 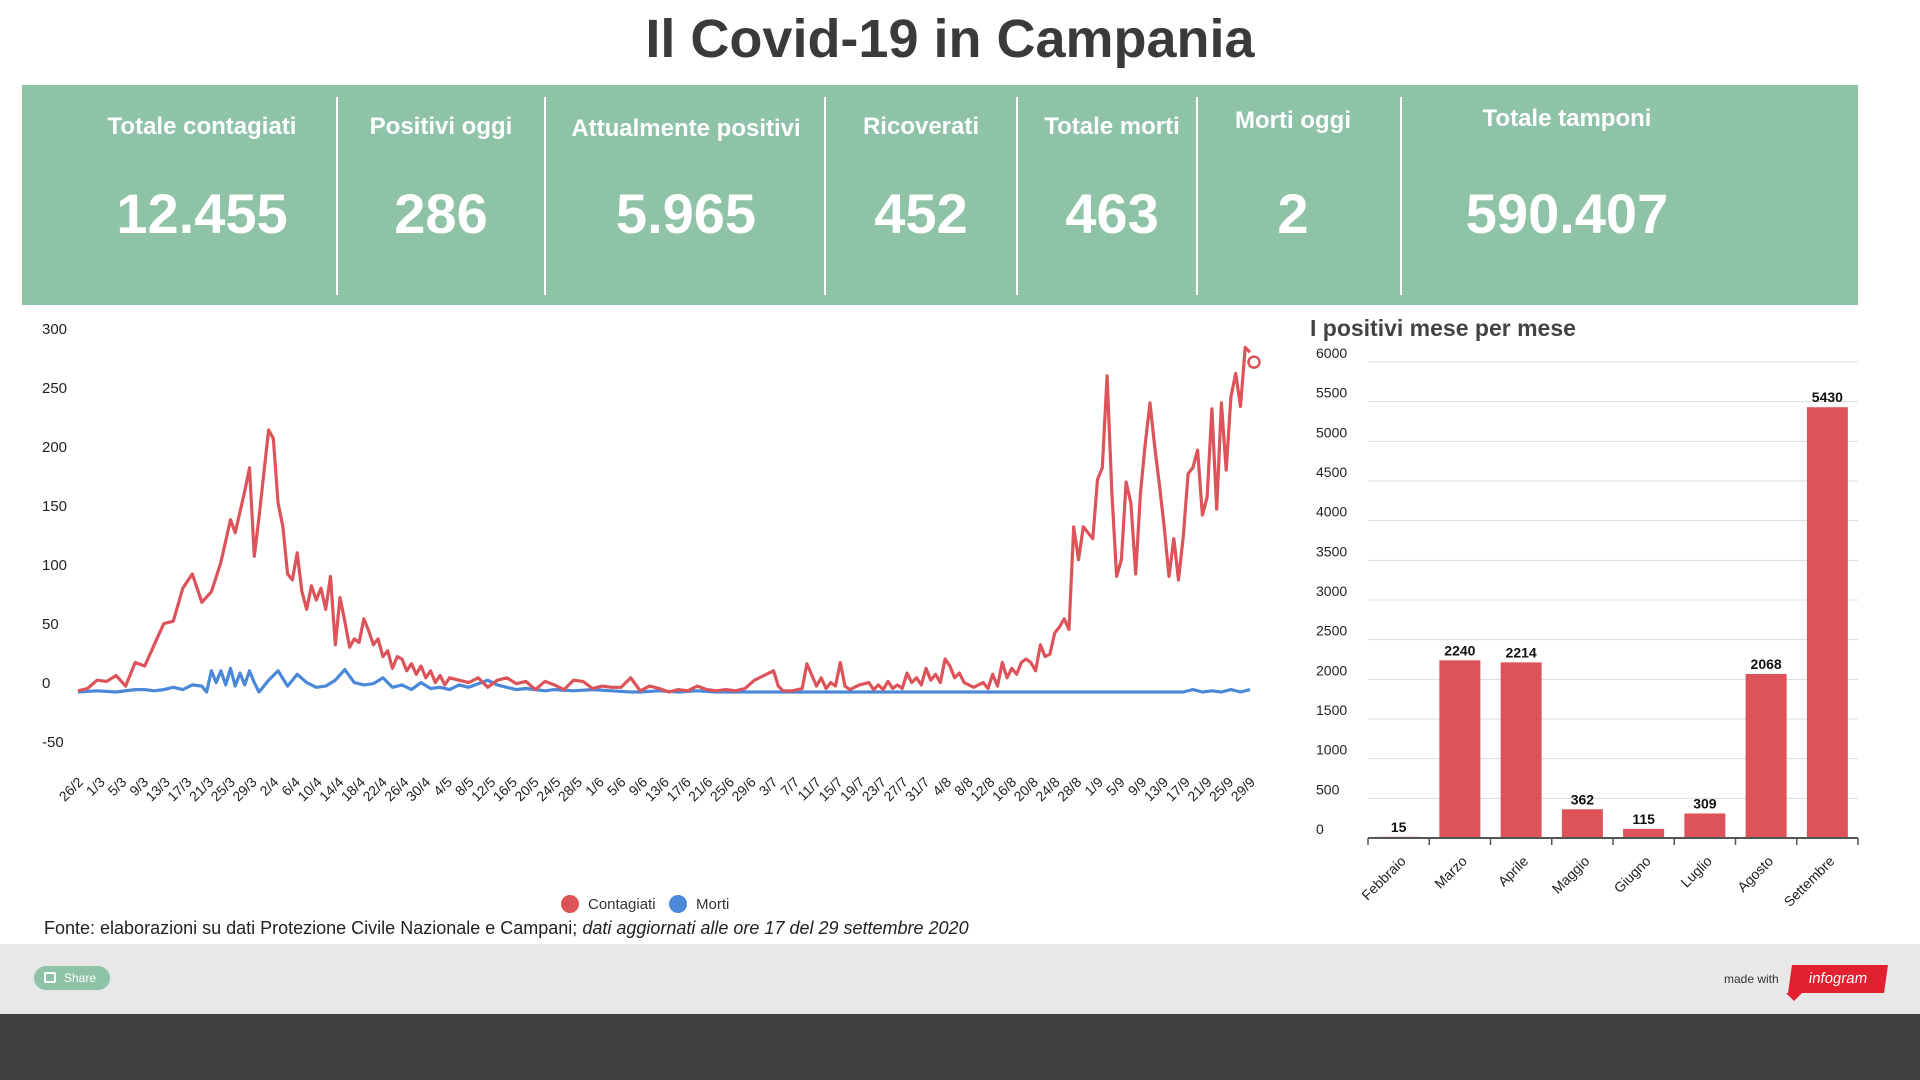 I want to click on x-tick-label: 26/2, so click(x=71, y=789).